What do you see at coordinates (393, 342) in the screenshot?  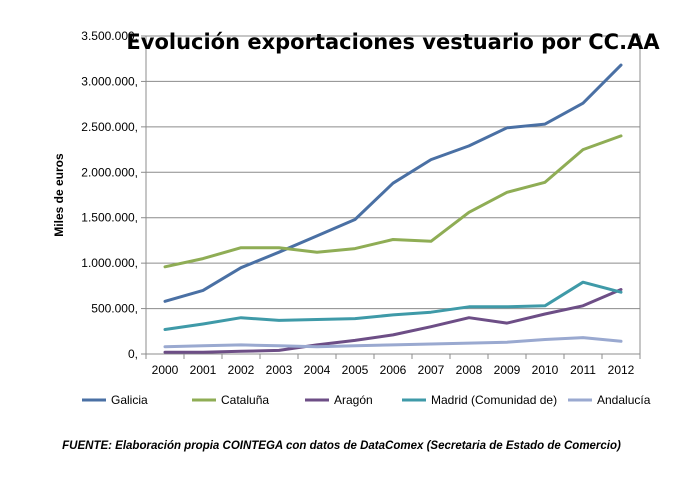 I see `series-line-andaluc-a` at bounding box center [393, 342].